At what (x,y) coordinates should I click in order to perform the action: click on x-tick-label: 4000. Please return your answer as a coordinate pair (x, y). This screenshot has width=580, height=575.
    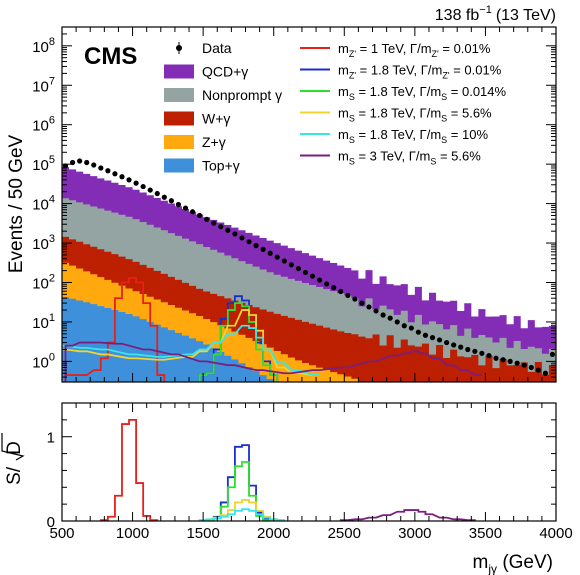
    Looking at the image, I should click on (555, 533).